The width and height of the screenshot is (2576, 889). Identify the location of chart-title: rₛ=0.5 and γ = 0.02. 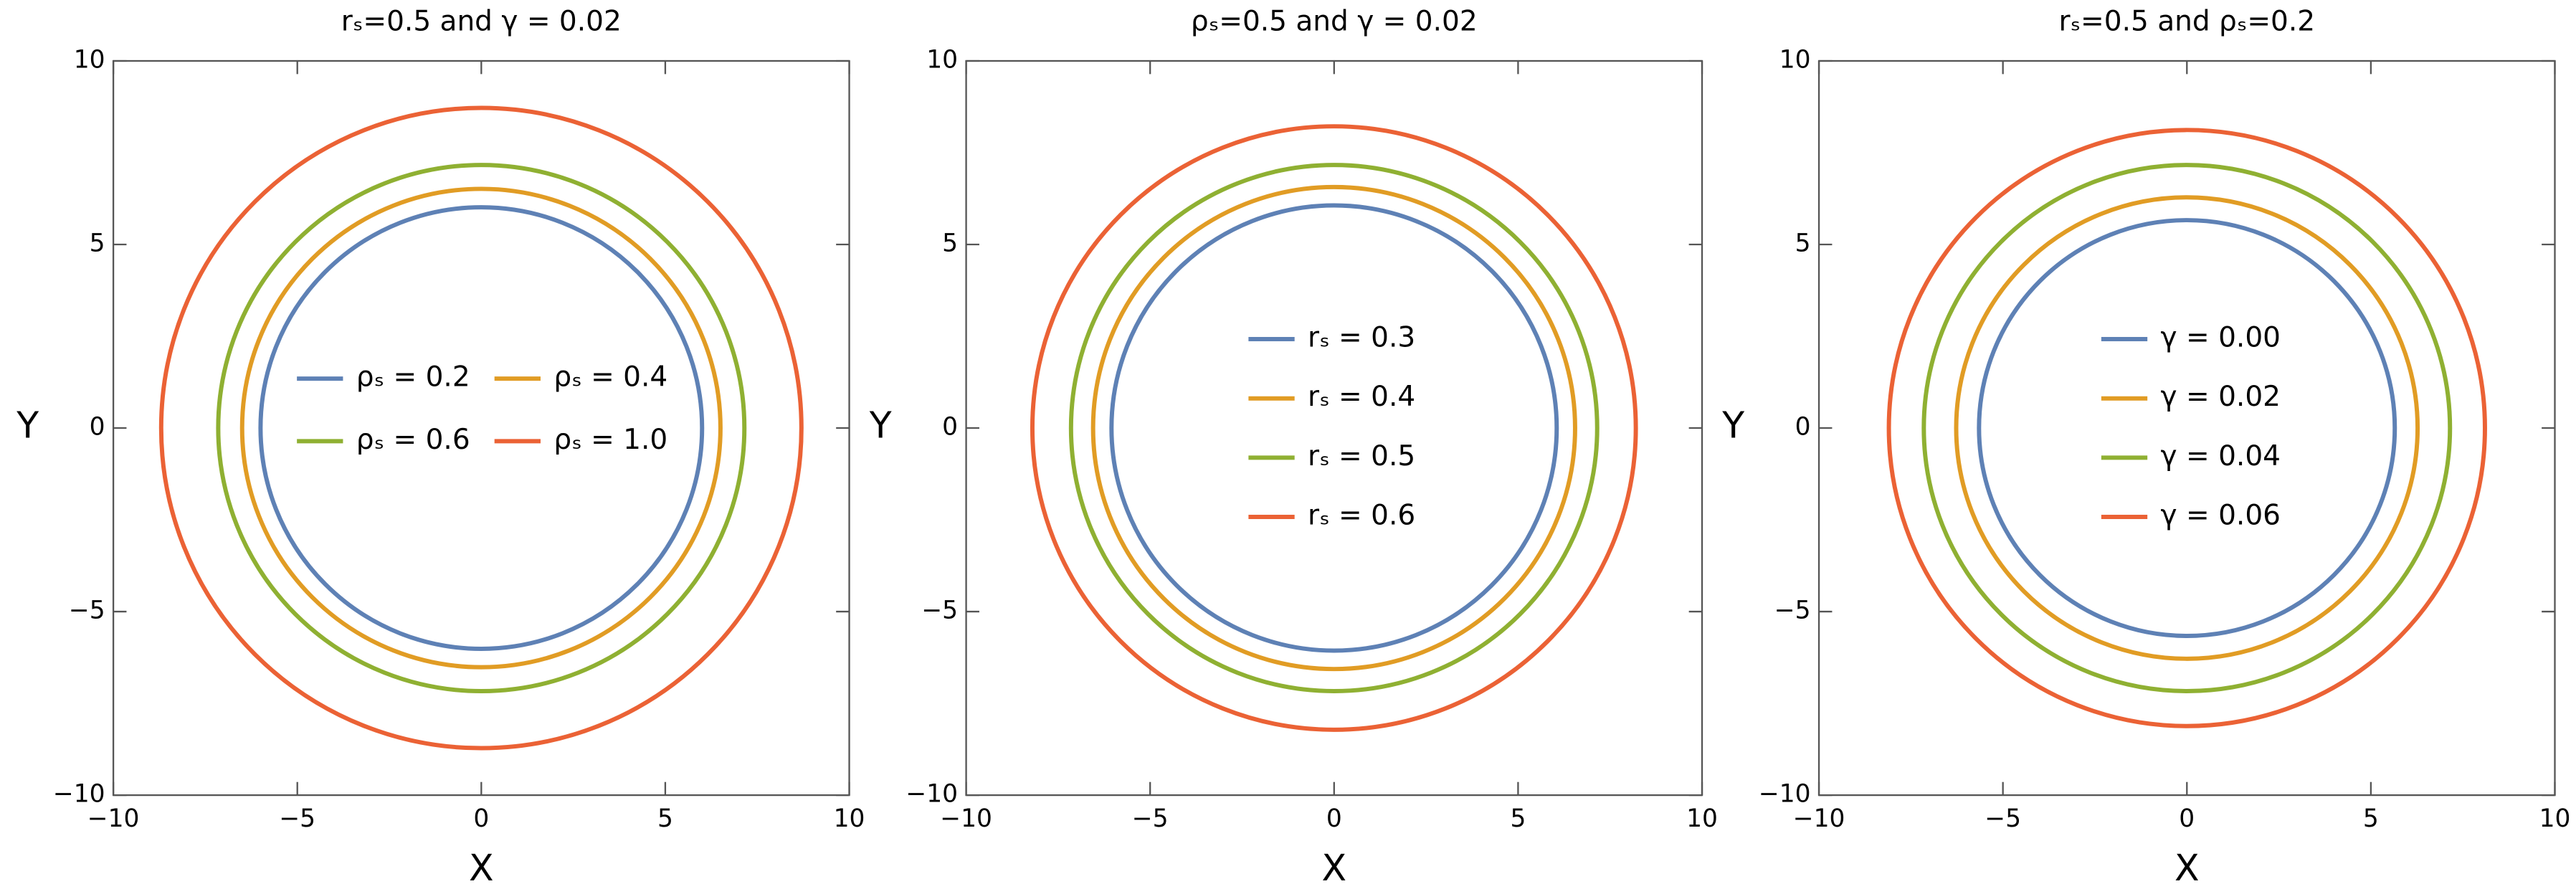
(482, 22).